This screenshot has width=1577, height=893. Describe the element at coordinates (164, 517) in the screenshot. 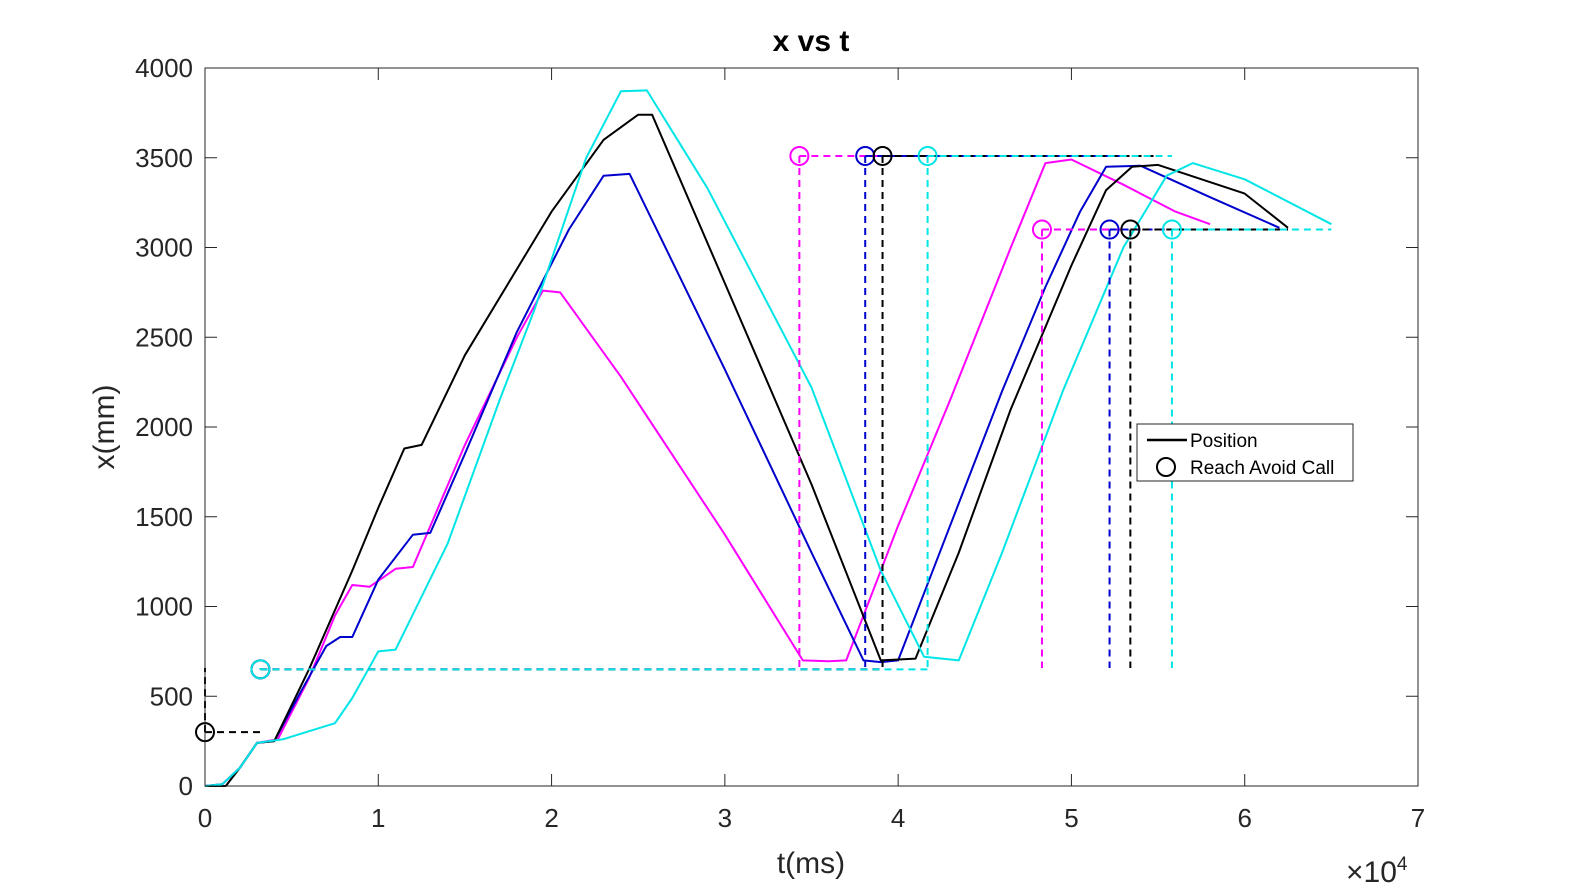

I see `y-tick-label: 1500` at that location.